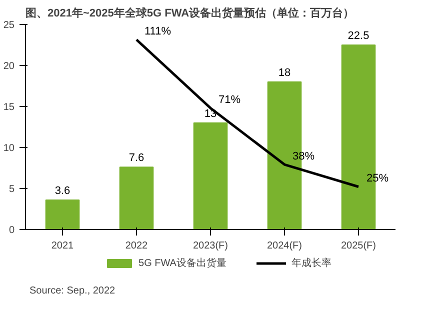 The height and width of the screenshot is (328, 445). What do you see at coordinates (9, 66) in the screenshot?
I see `y-tick-label: 20` at bounding box center [9, 66].